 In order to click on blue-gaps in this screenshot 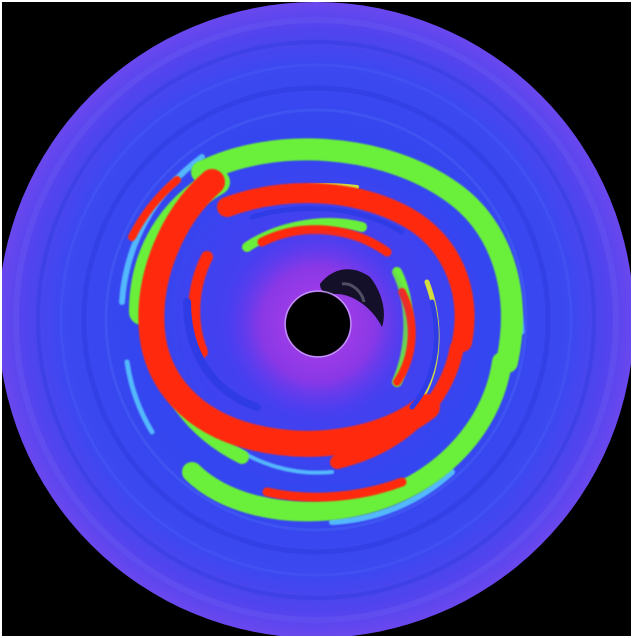, I will do `click(311, 308)`.